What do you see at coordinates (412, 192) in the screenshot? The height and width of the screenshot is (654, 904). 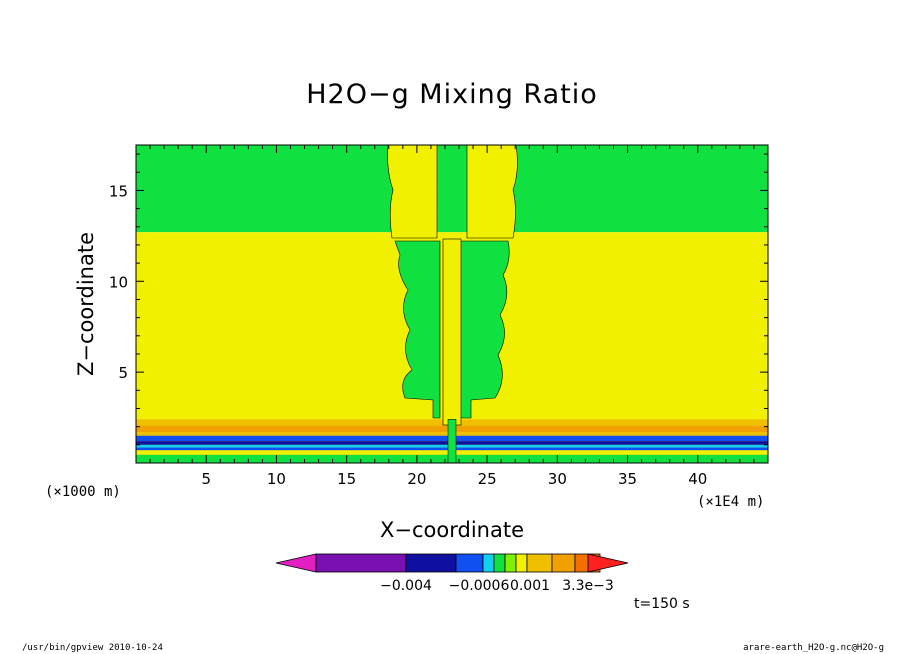 I see `upper-left-yellow` at bounding box center [412, 192].